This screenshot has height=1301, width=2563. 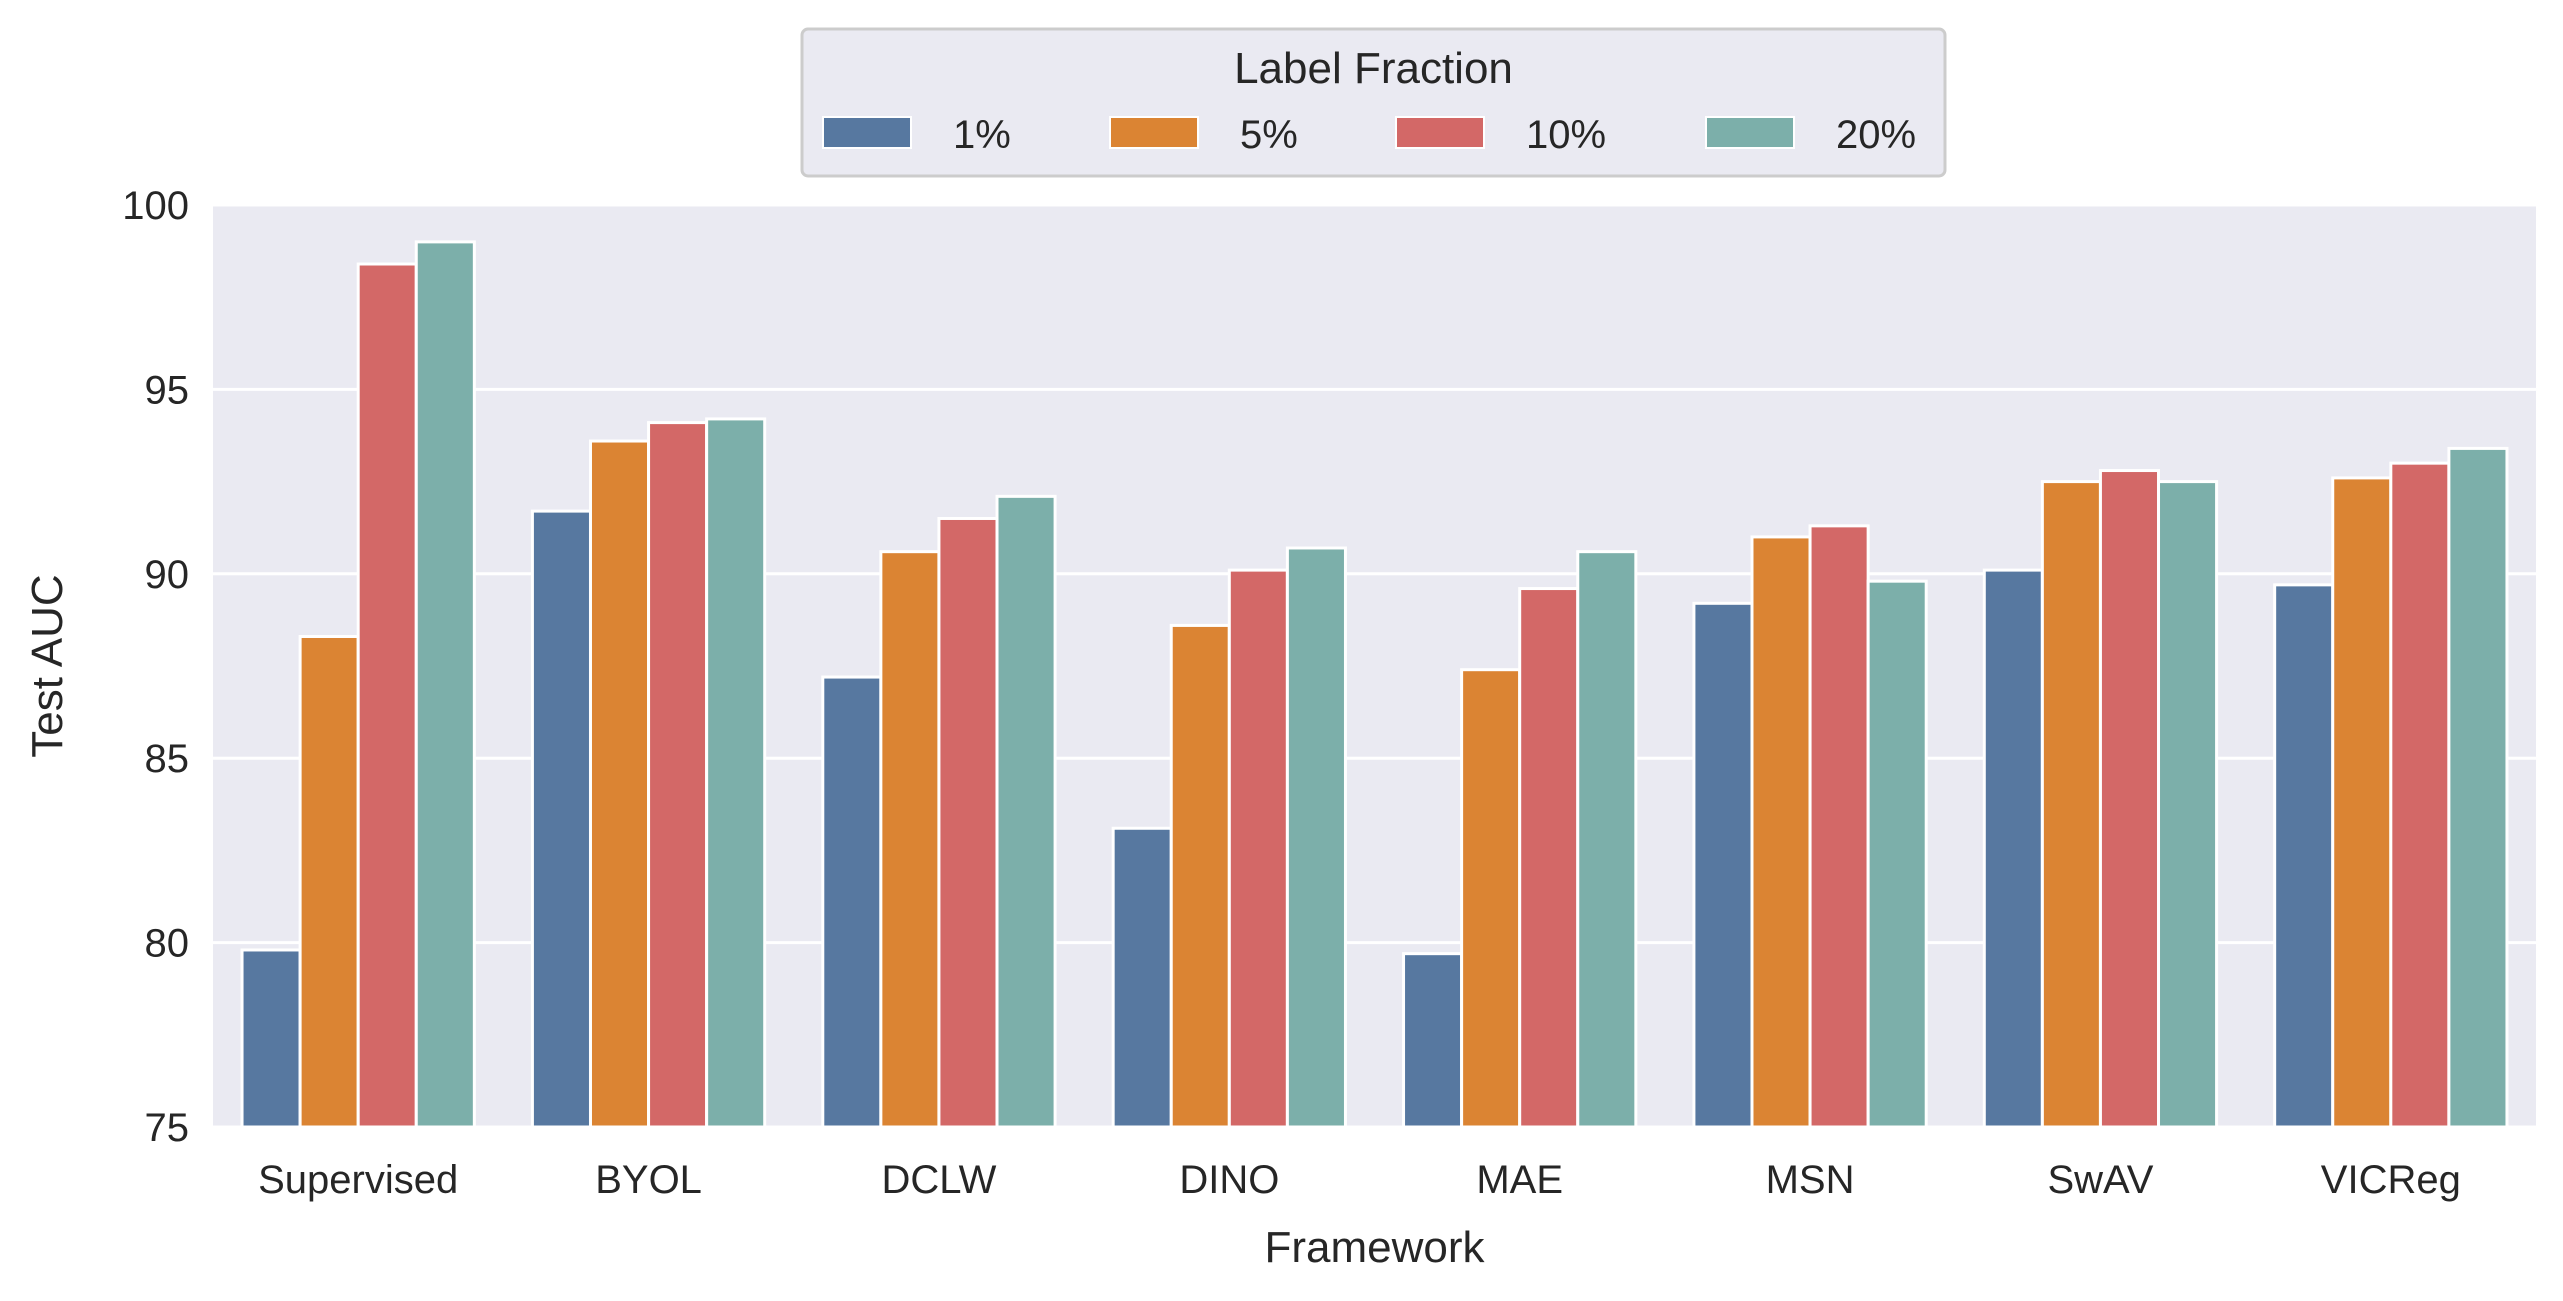 What do you see at coordinates (852, 902) in the screenshot?
I see `bar-dclw-1pct` at bounding box center [852, 902].